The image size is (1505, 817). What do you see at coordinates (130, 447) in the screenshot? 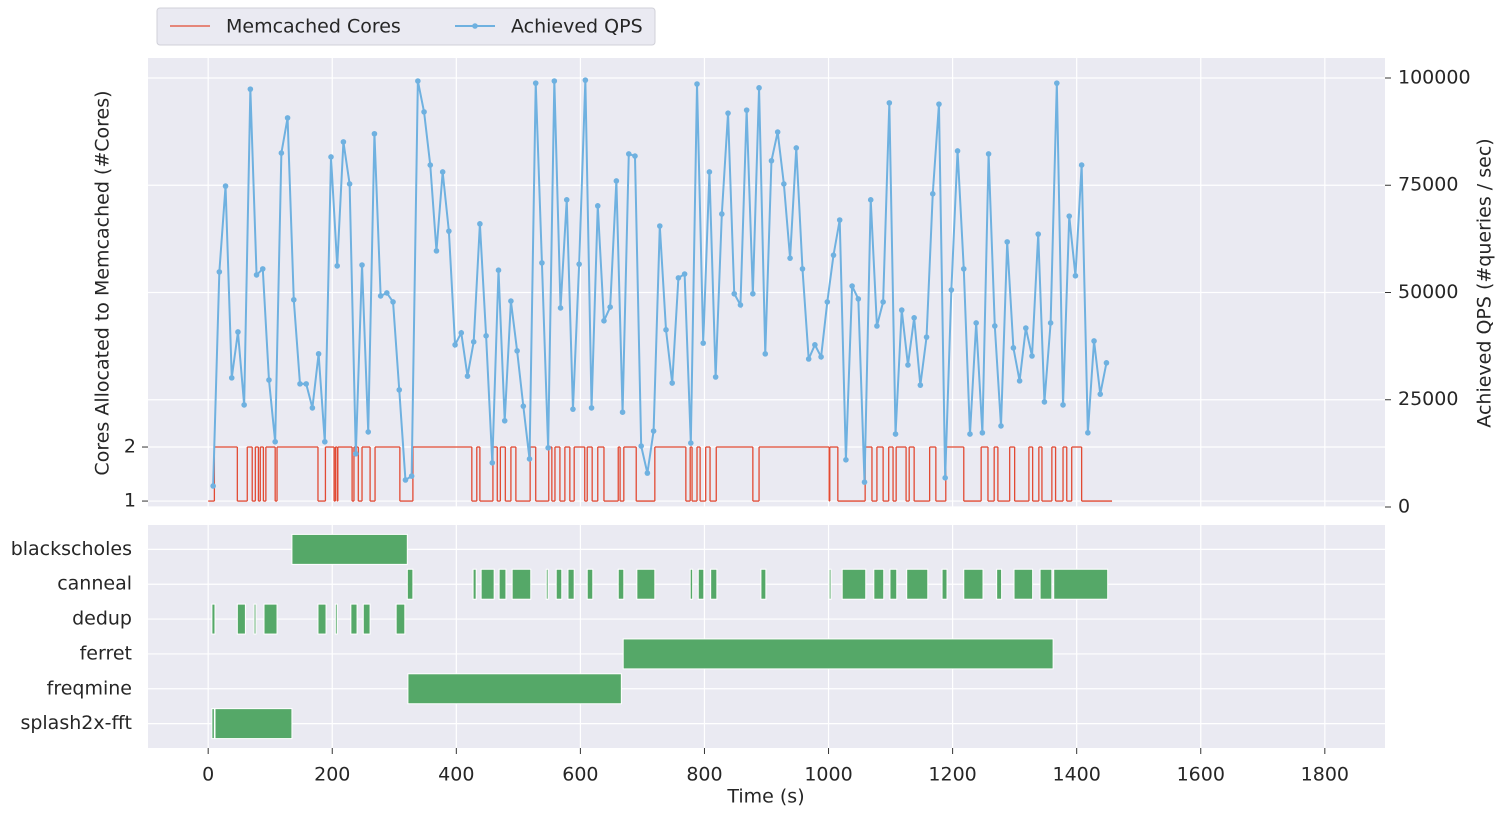
I see `y-tick-label: 2` at bounding box center [130, 447].